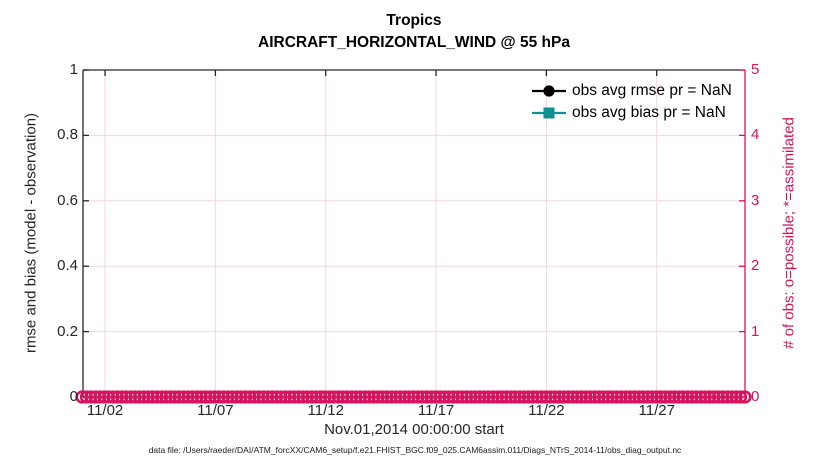 The width and height of the screenshot is (830, 470). What do you see at coordinates (546, 410) in the screenshot?
I see `x-tick-label: 11/22` at bounding box center [546, 410].